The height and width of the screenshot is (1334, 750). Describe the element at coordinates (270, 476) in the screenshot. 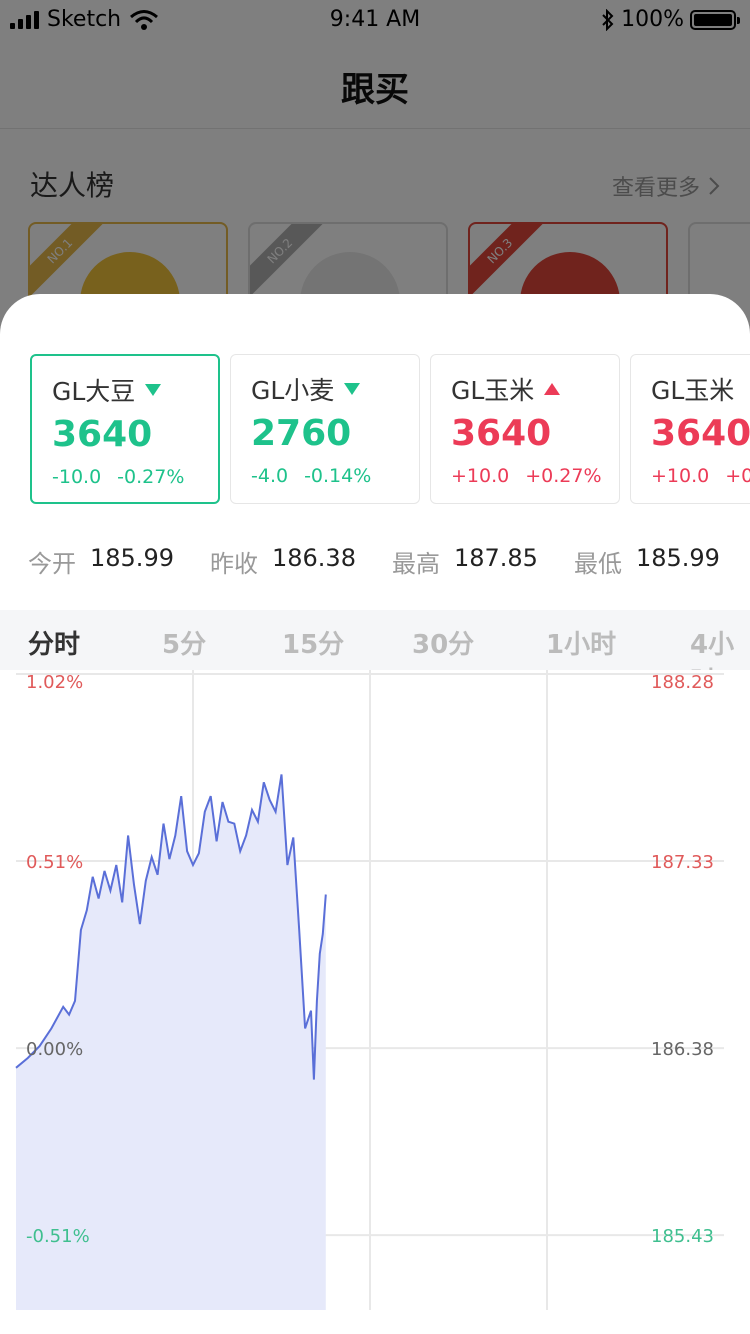

I see `quote-change: -4.0` at that location.